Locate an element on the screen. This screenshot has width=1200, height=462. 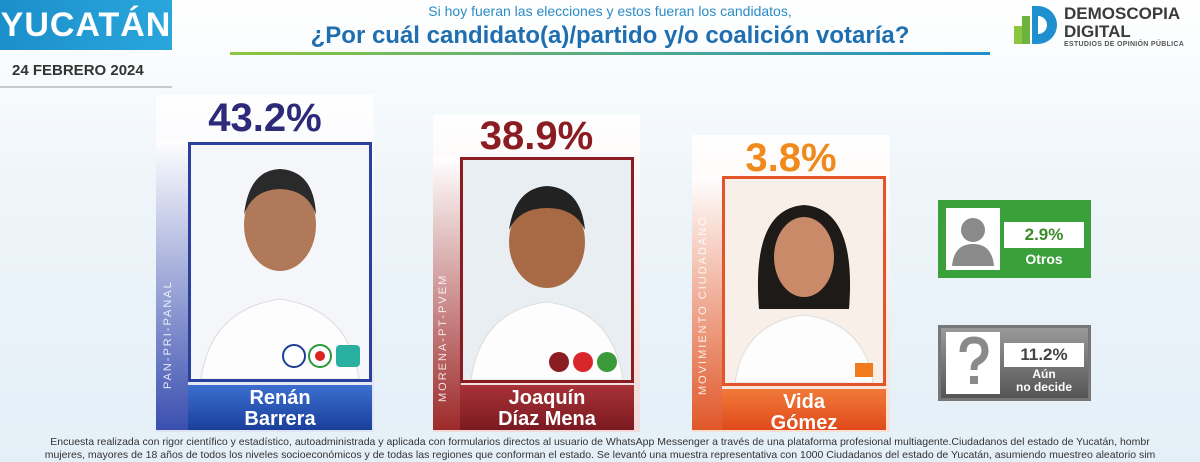
percent: 11.2% is located at coordinates (1044, 355).